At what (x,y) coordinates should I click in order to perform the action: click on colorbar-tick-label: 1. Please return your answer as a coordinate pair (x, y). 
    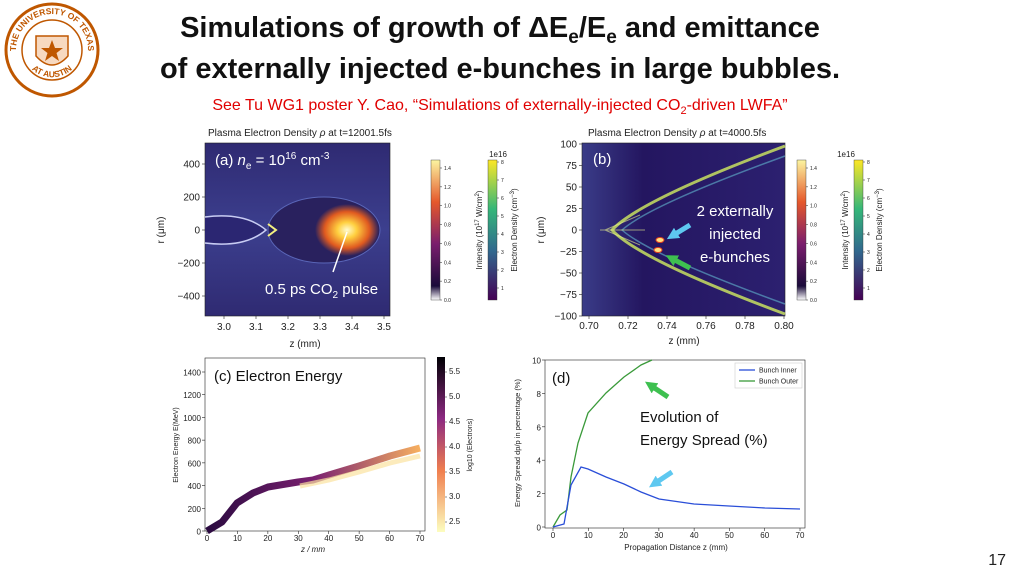
    Looking at the image, I should click on (502, 289).